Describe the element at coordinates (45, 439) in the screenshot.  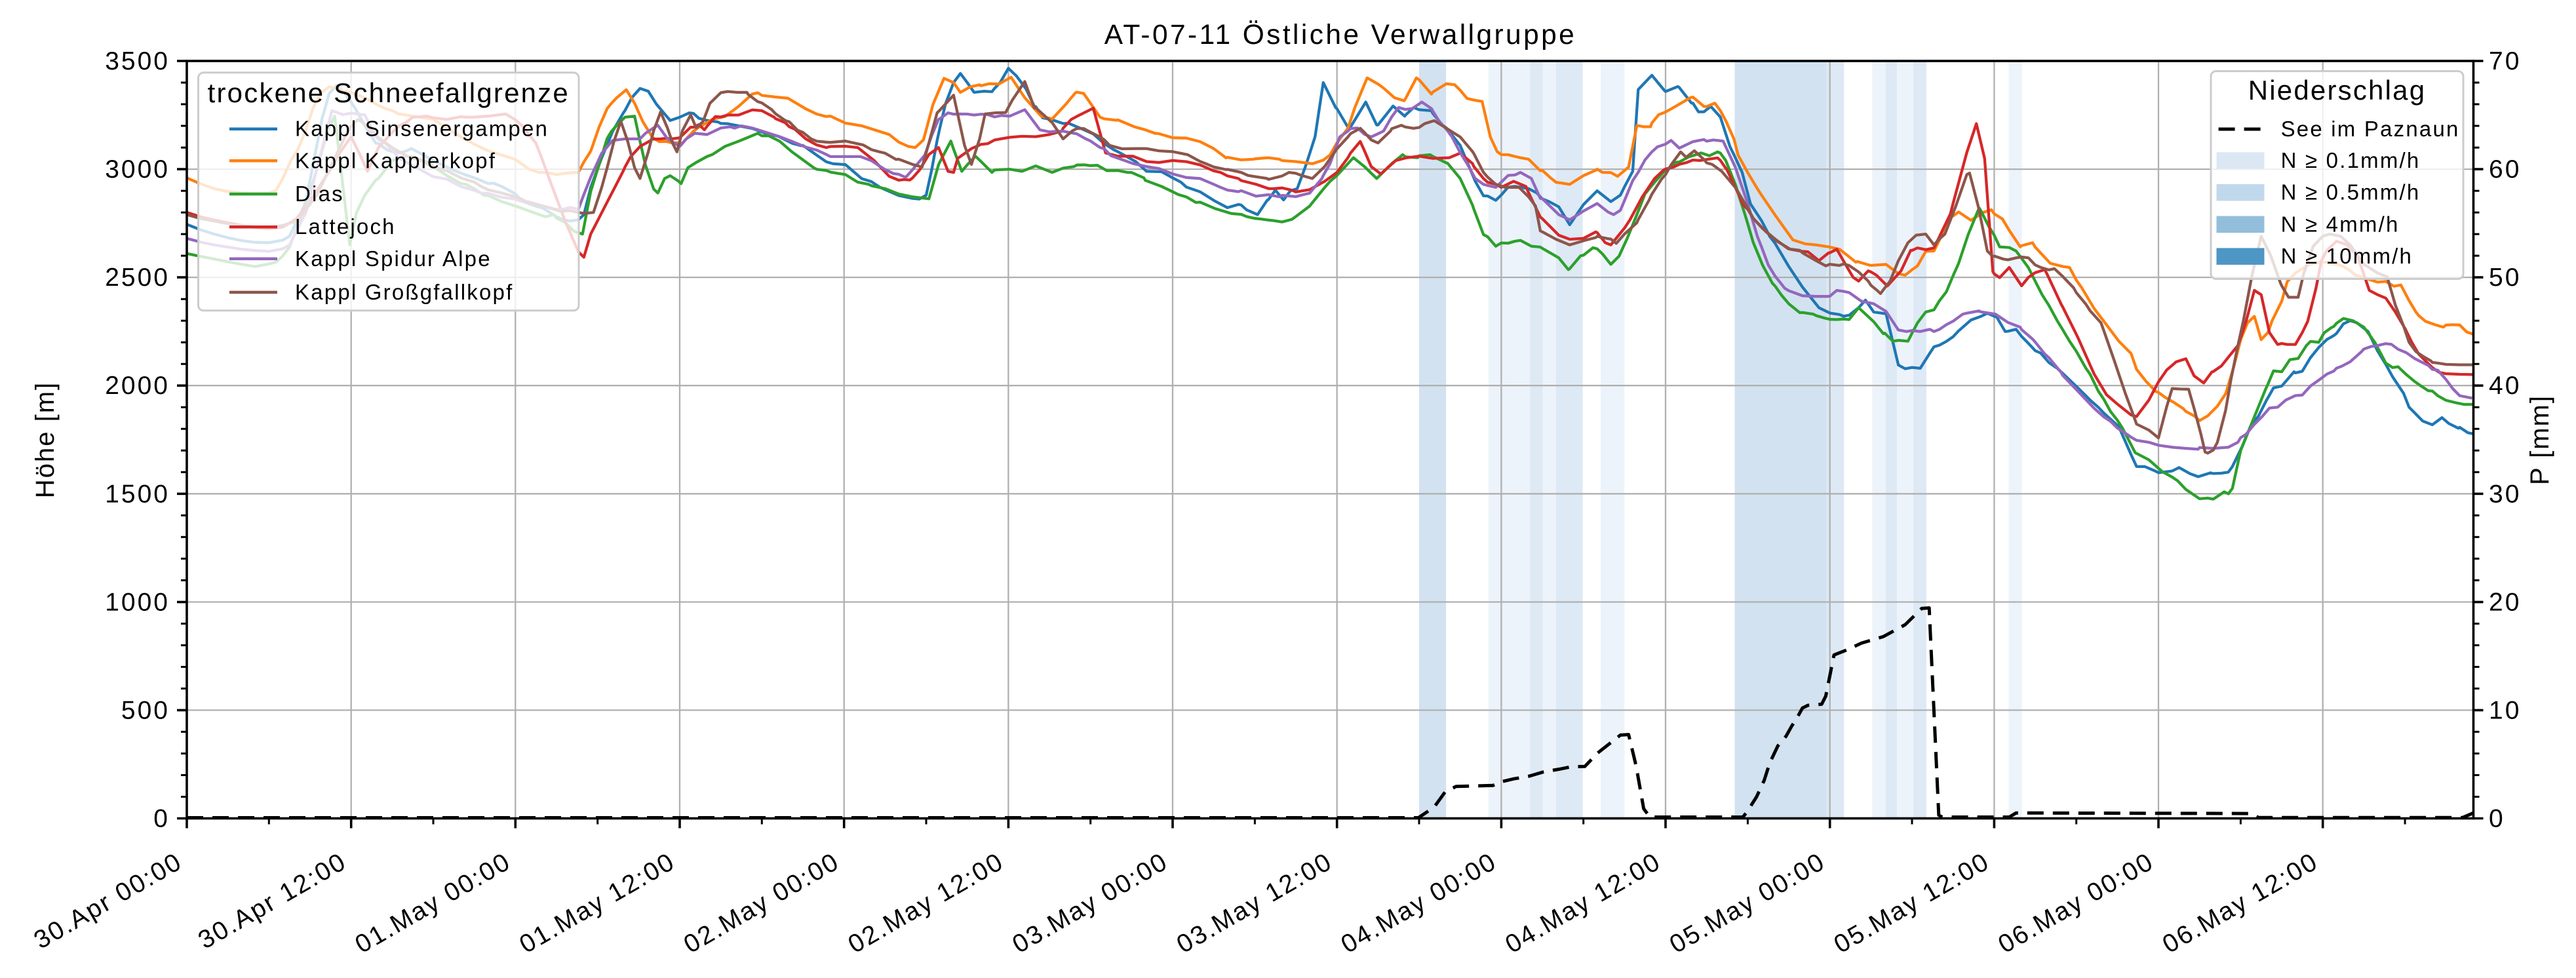
I see `svg-text: Höhe [m]` at that location.